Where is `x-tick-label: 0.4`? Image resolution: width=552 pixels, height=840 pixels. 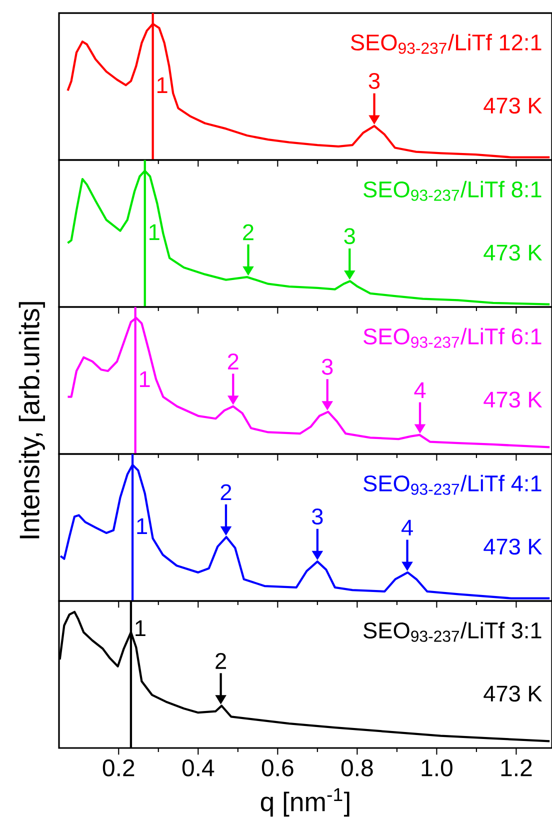
x-tick-label: 0.4 is located at coordinates (198, 767).